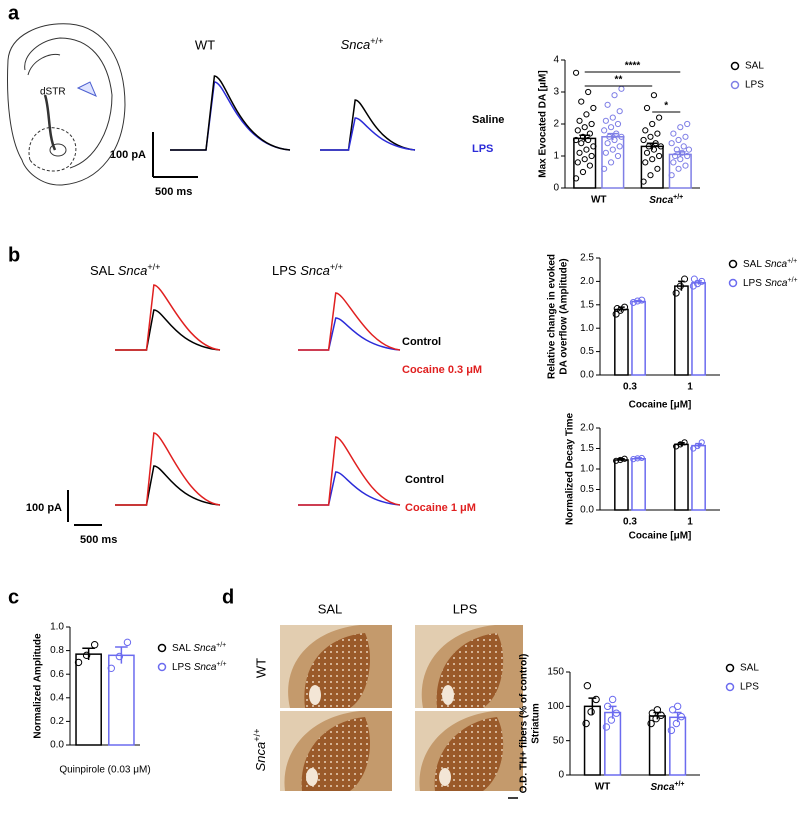  I want to click on y-tick-label: 2.0, so click(587, 281).